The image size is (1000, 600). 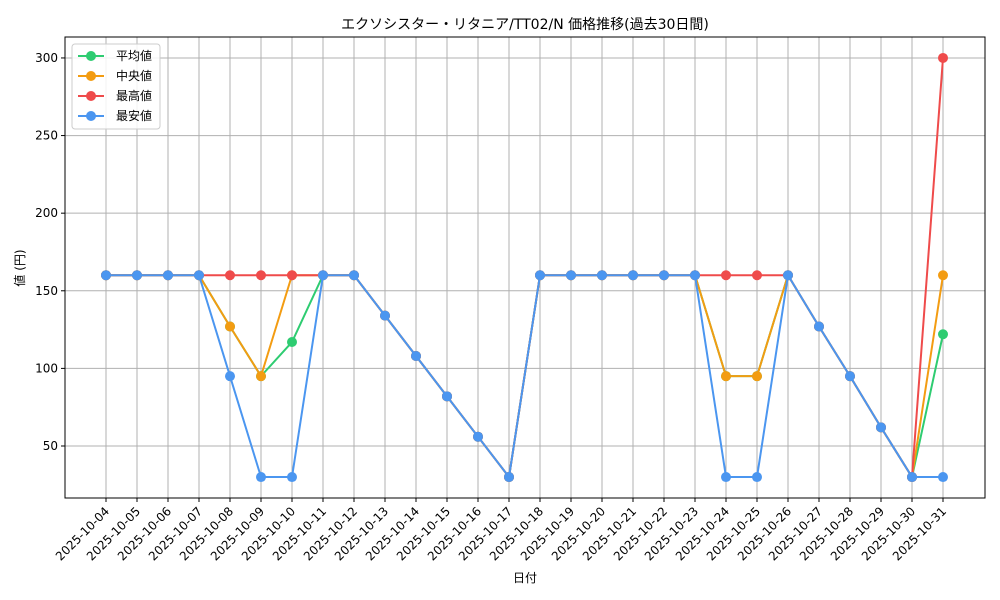 I want to click on y-tick-label: 50, so click(x=50, y=446).